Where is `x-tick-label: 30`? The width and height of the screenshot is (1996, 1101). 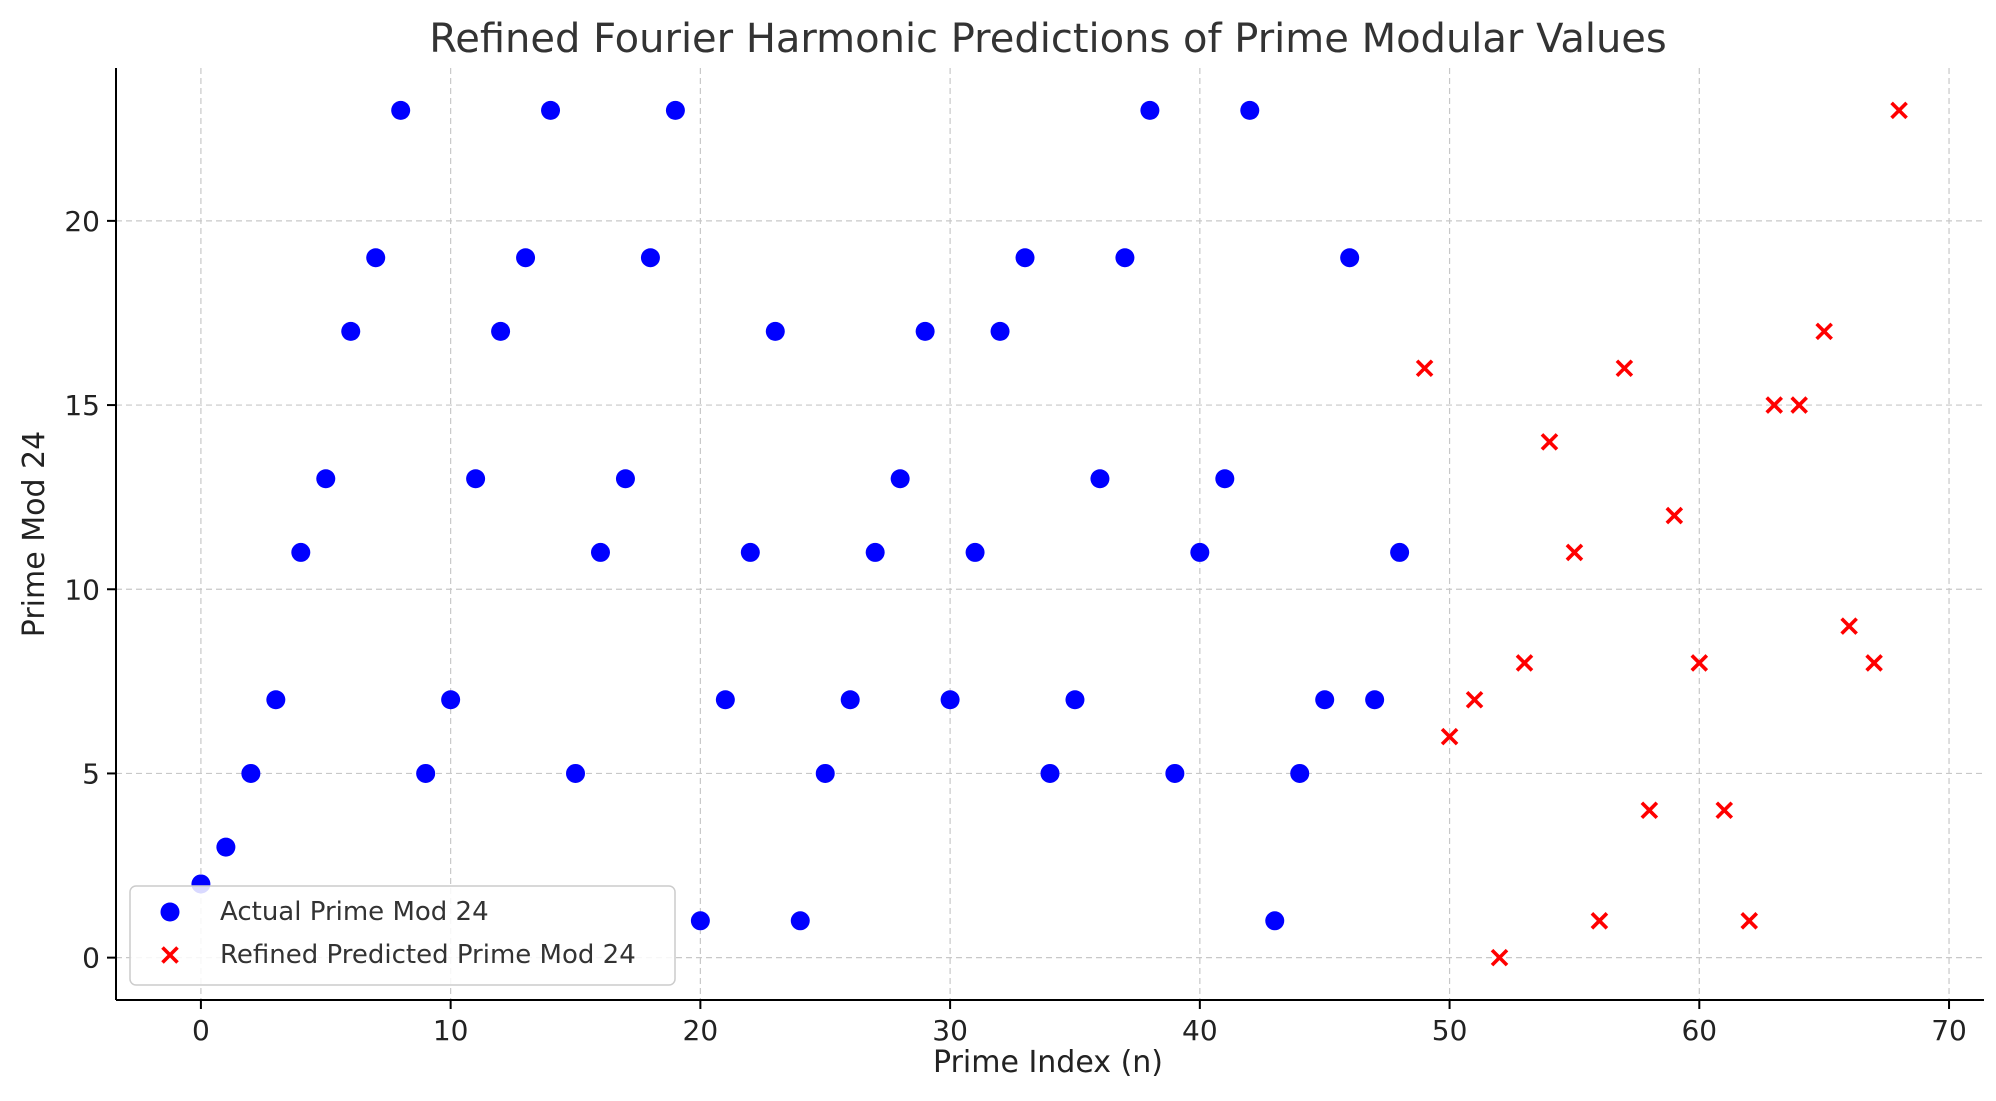
x-tick-label: 30 is located at coordinates (950, 1030).